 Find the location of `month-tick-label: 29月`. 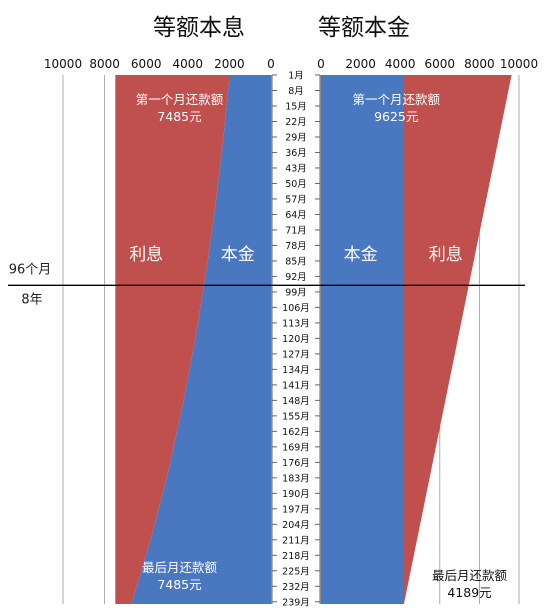

month-tick-label: 29月 is located at coordinates (296, 137).